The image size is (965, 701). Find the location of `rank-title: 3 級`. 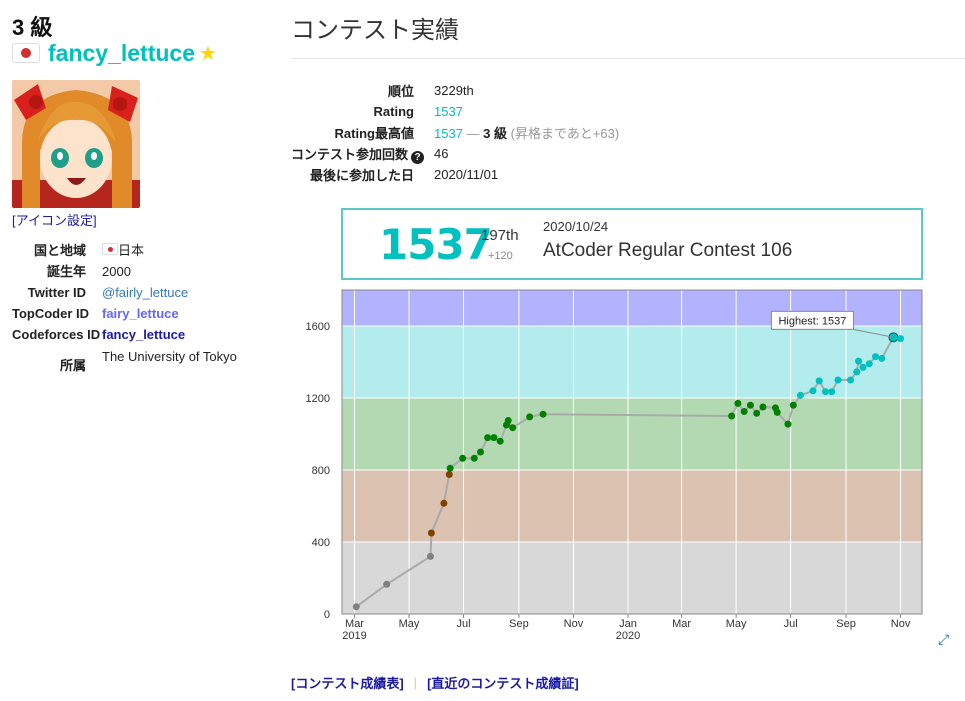

rank-title: 3 級 is located at coordinates (32, 27).